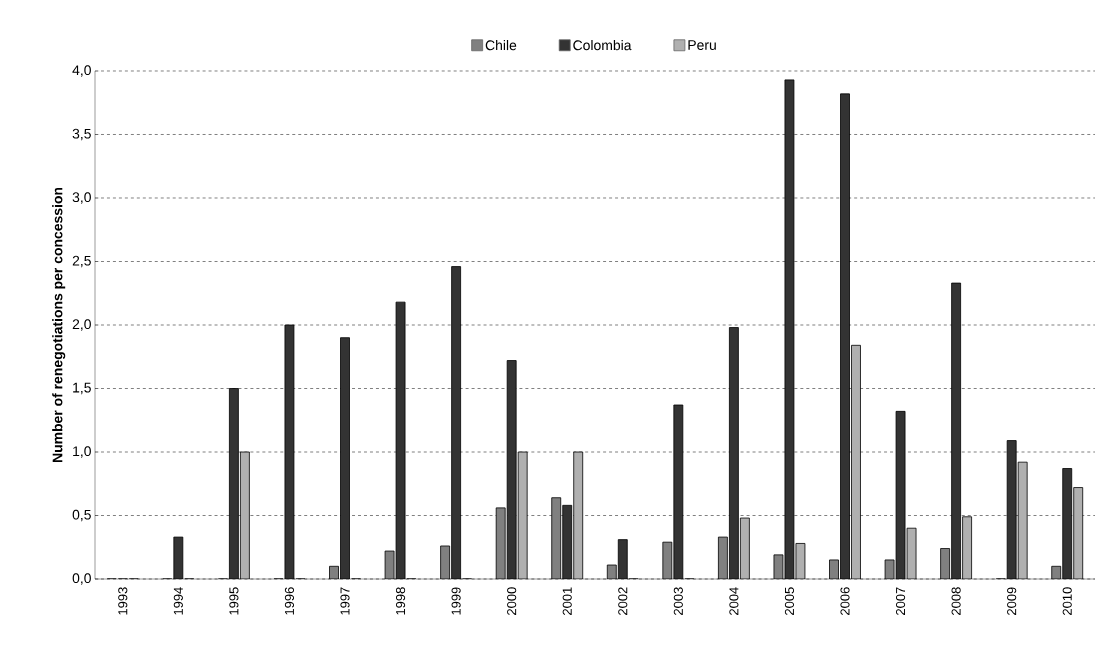  Describe the element at coordinates (82, 388) in the screenshot. I see `y-tick-label: 1,5` at that location.